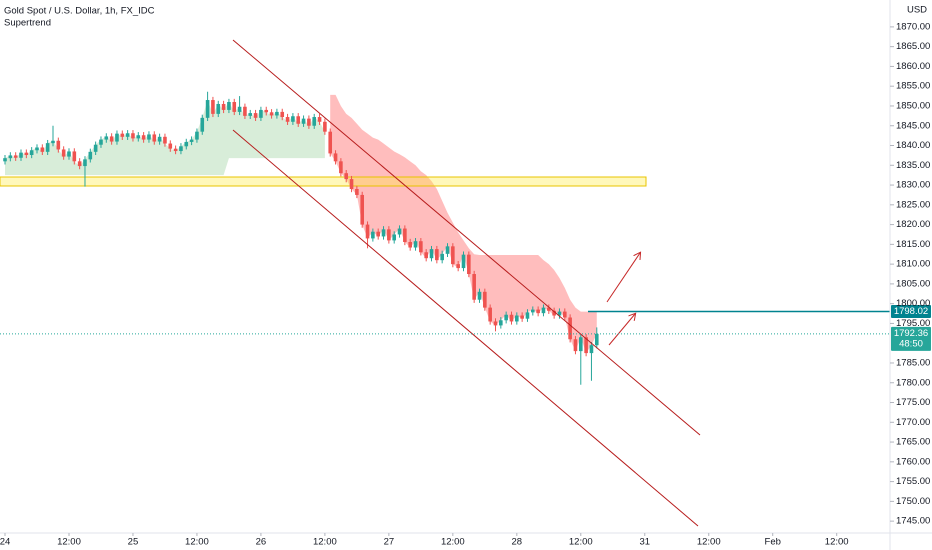 This screenshot has height=550, width=932. I want to click on x-tick-label: 31, so click(644, 542).